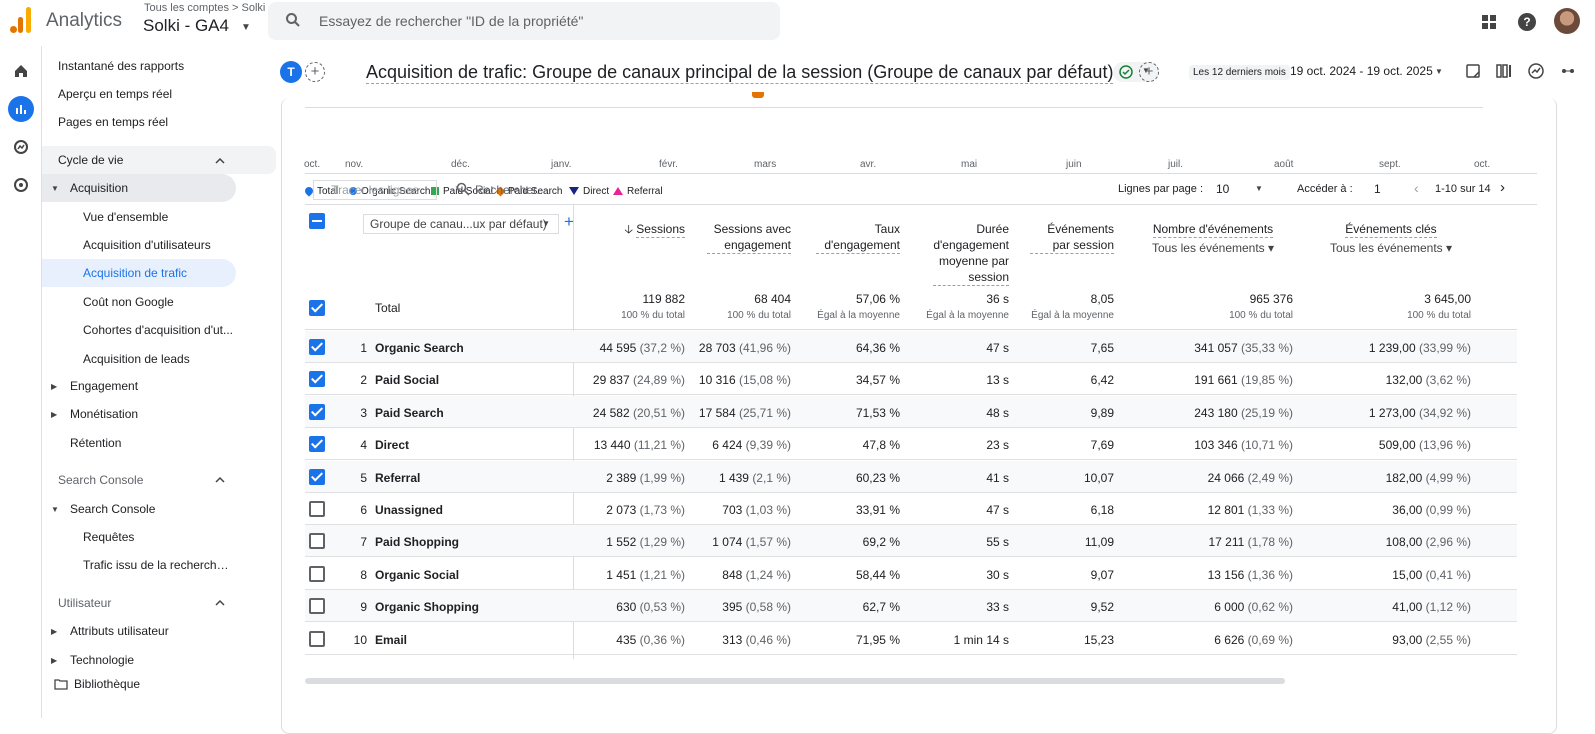 The image size is (1595, 734). What do you see at coordinates (461, 224) in the screenshot?
I see `dimension-selector: Groupe de canau...ux par défaut) ▼` at bounding box center [461, 224].